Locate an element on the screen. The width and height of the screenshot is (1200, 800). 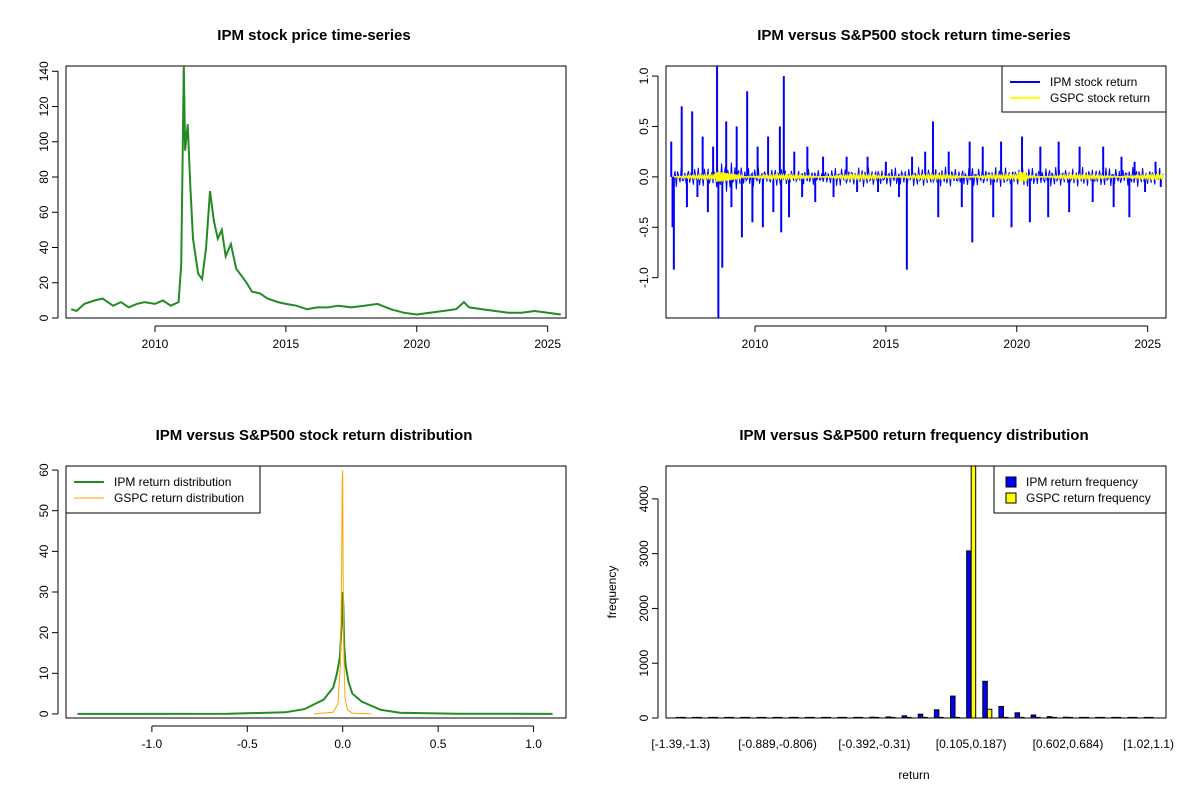
panel-returns-legend: IPM stock return GSPC stock return is located at coordinates (1084, 89).